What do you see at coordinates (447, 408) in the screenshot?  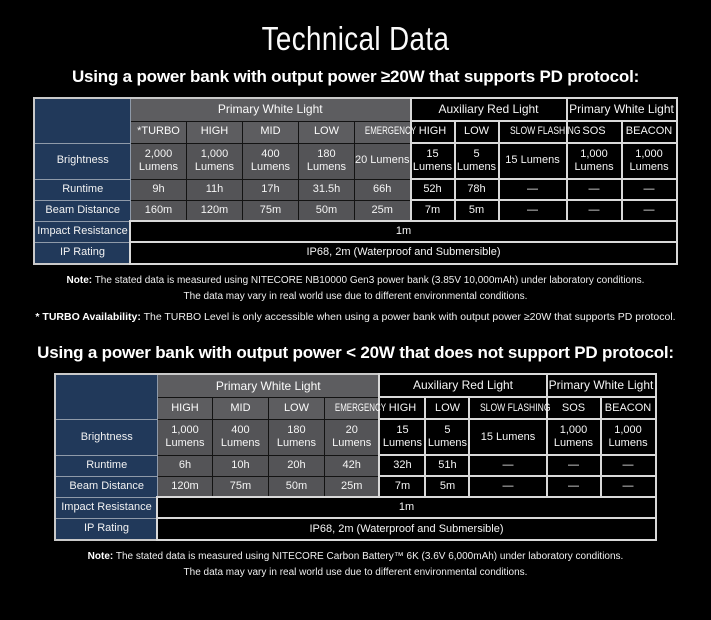 I see `column-header-red-low: LOW` at bounding box center [447, 408].